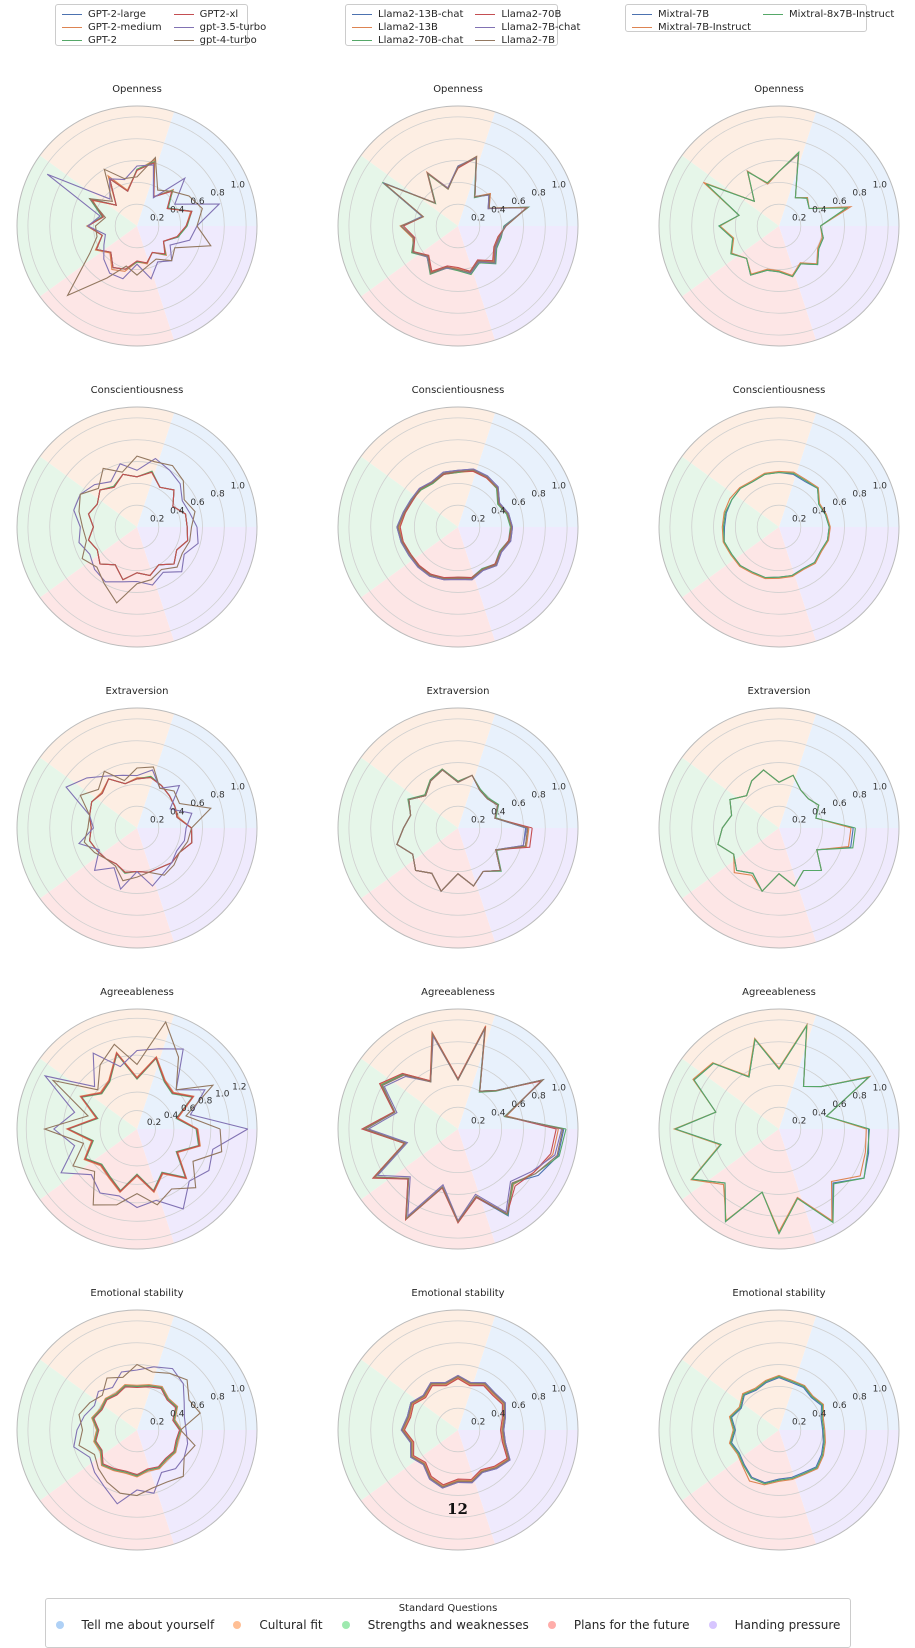 The image size is (915, 1648). I want to click on legend-label: Llama2-7B, so click(528, 40).